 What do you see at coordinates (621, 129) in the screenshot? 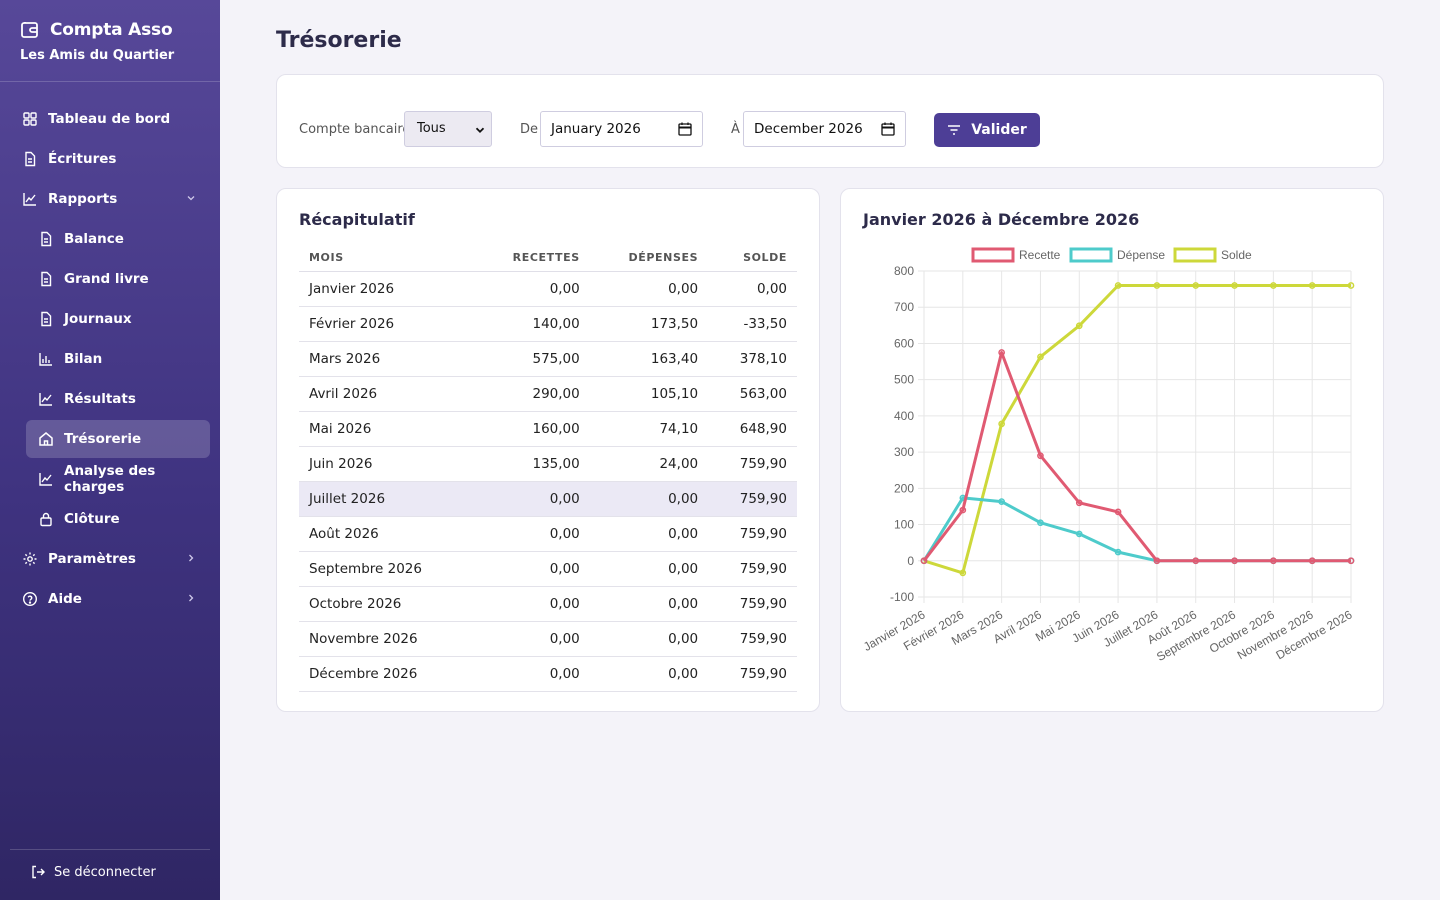
I see `from-date-input: January 2026` at bounding box center [621, 129].